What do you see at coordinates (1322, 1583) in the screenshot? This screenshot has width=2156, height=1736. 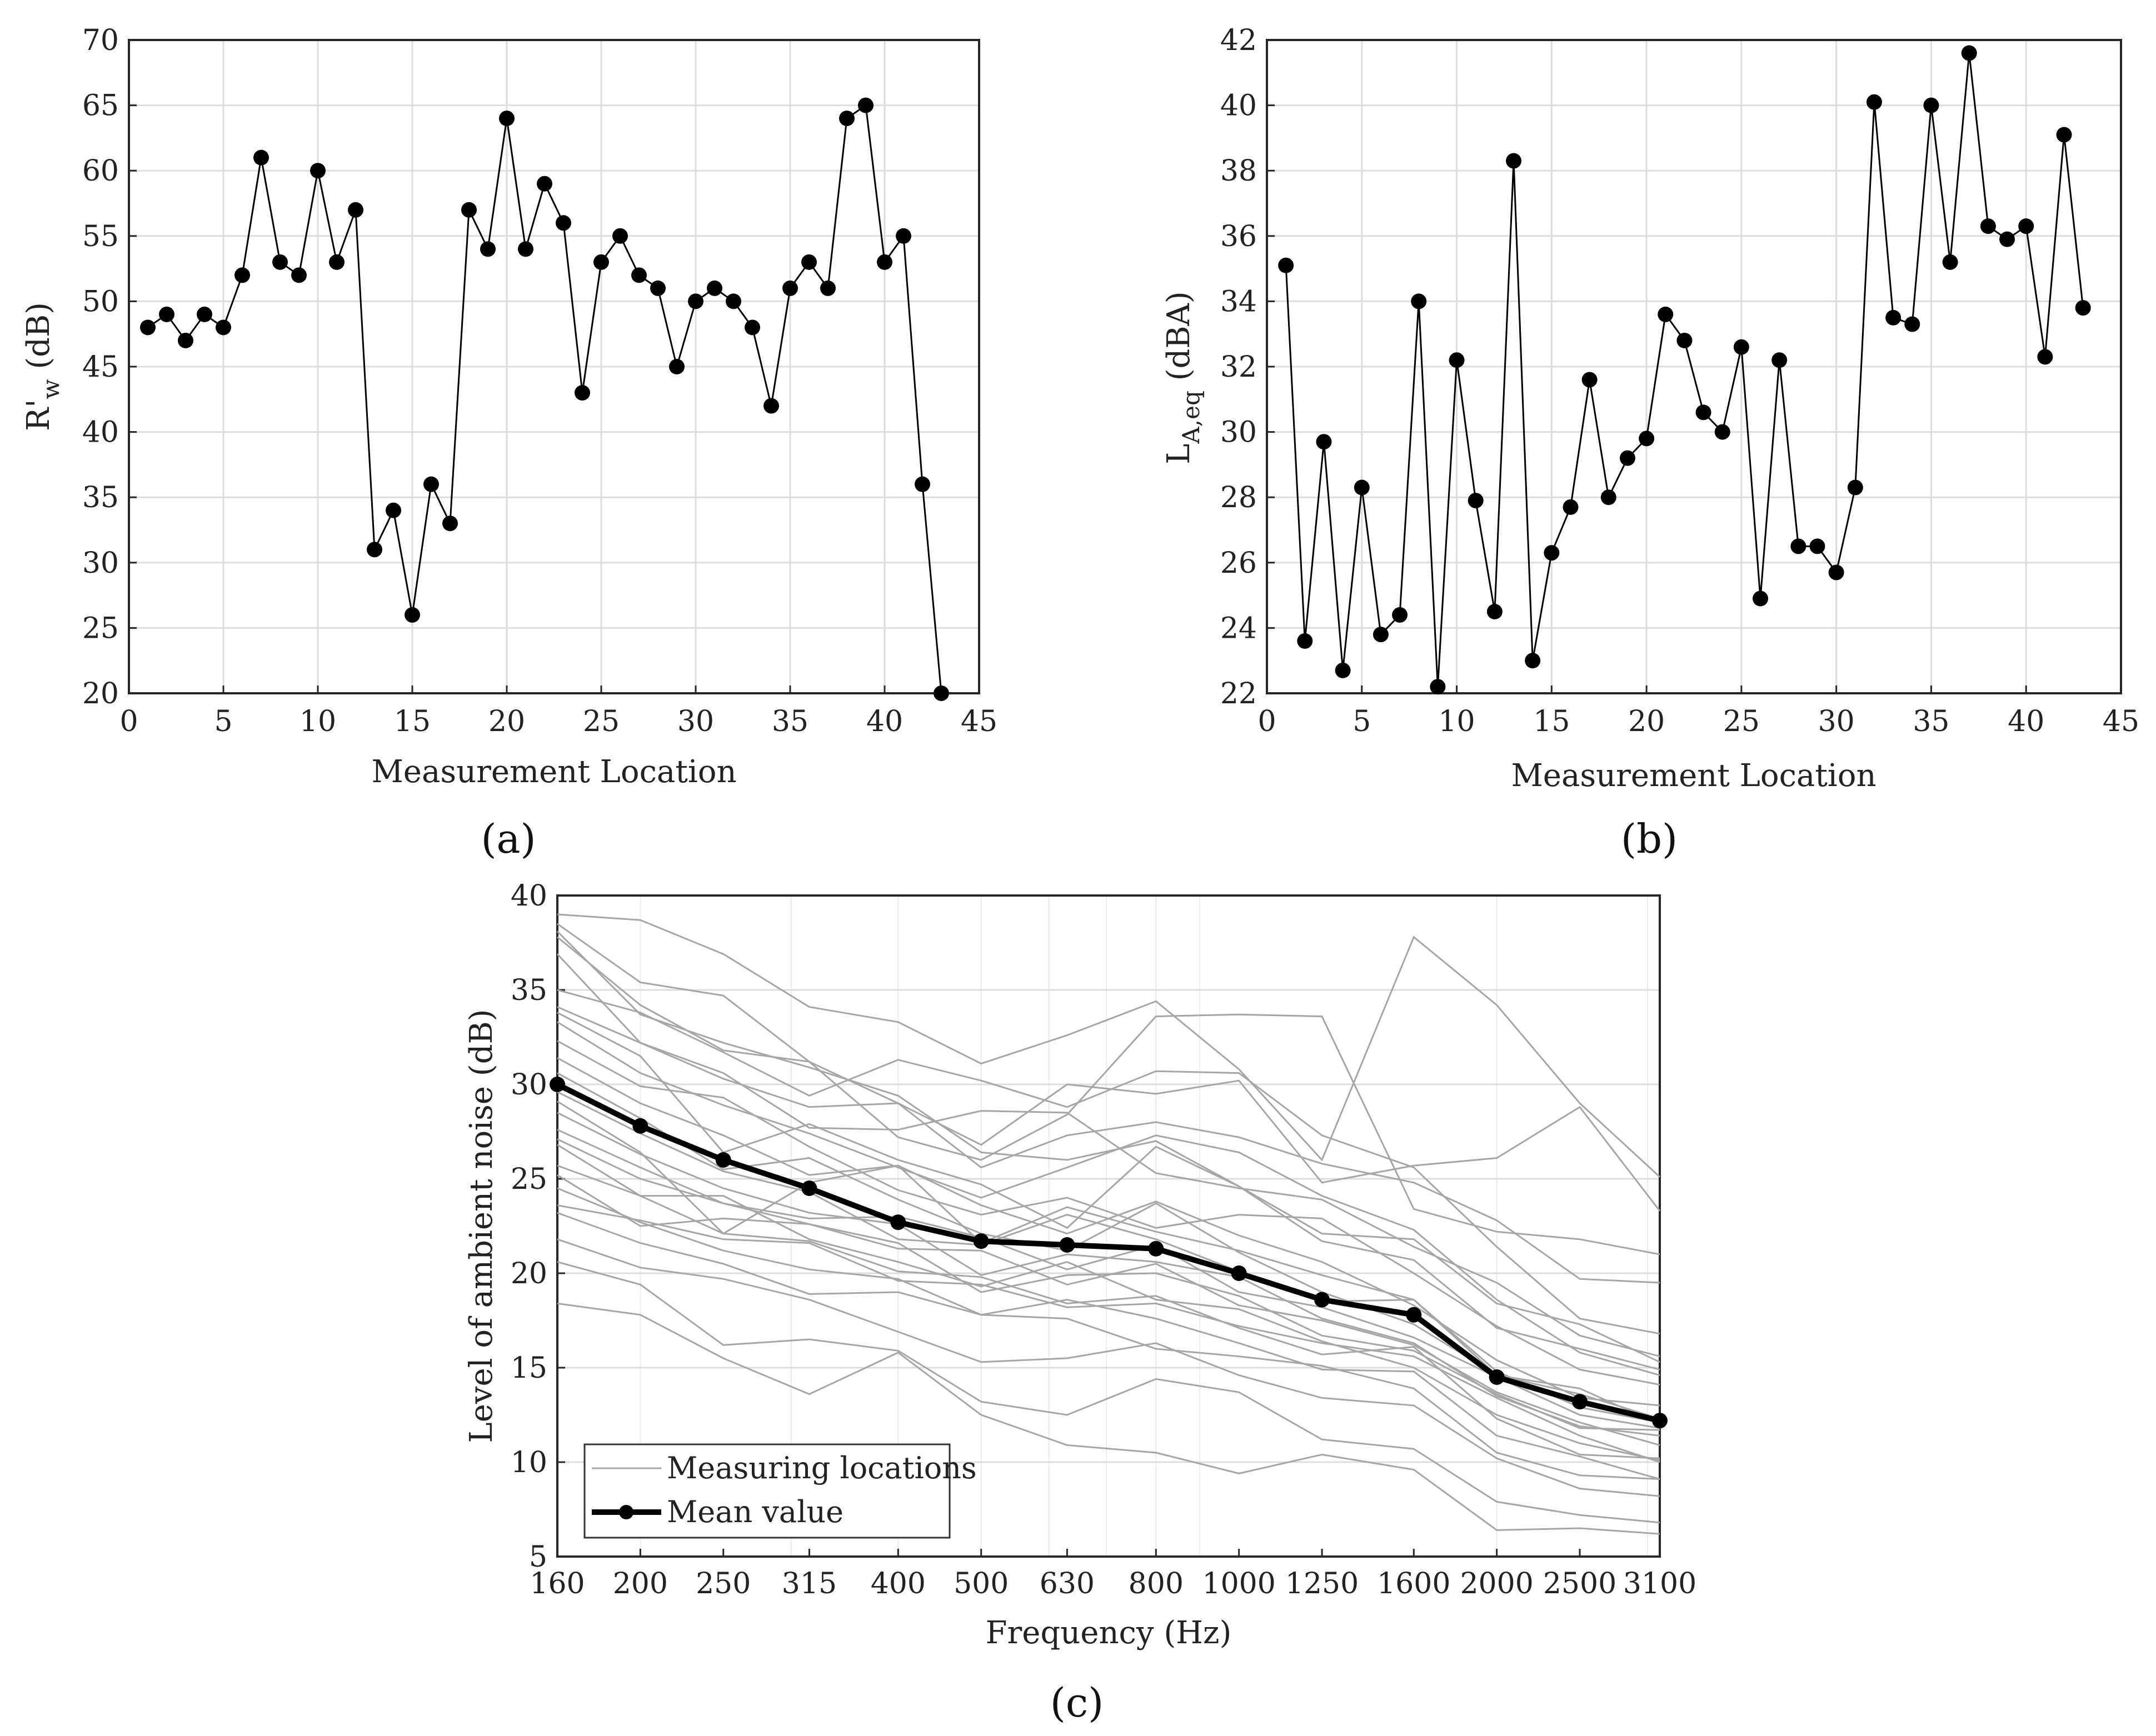 I see `x-tick-label: 1250` at bounding box center [1322, 1583].